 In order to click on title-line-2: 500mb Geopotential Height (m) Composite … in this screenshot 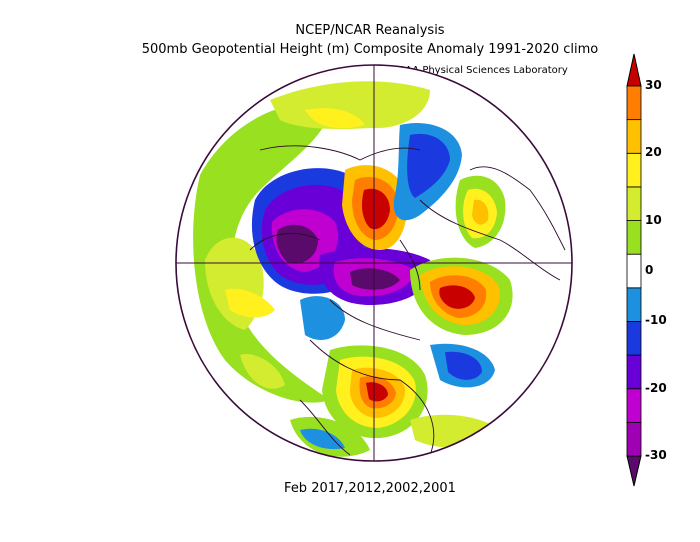, I will do `click(370, 49)`.